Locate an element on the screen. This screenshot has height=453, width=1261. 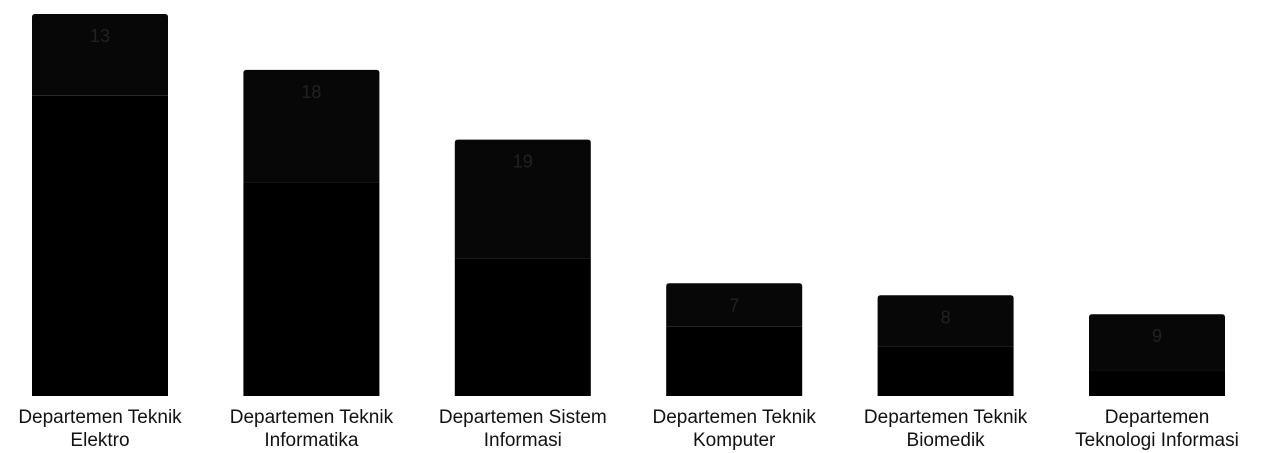
category-label-line: Biomedik is located at coordinates (946, 440).